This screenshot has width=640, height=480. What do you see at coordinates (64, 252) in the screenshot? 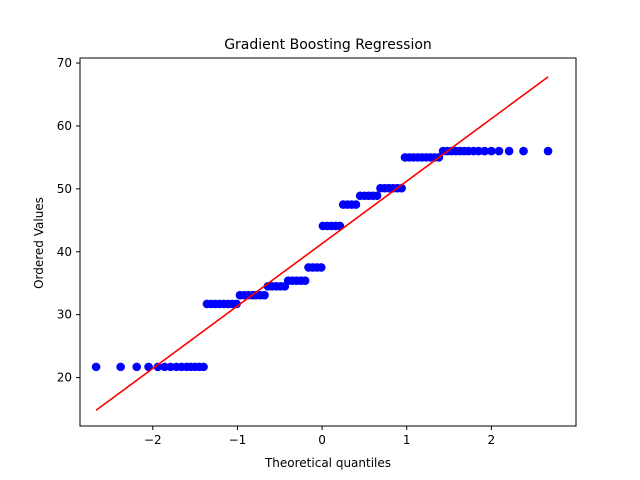
I see `y-tick-label: 40` at bounding box center [64, 252].